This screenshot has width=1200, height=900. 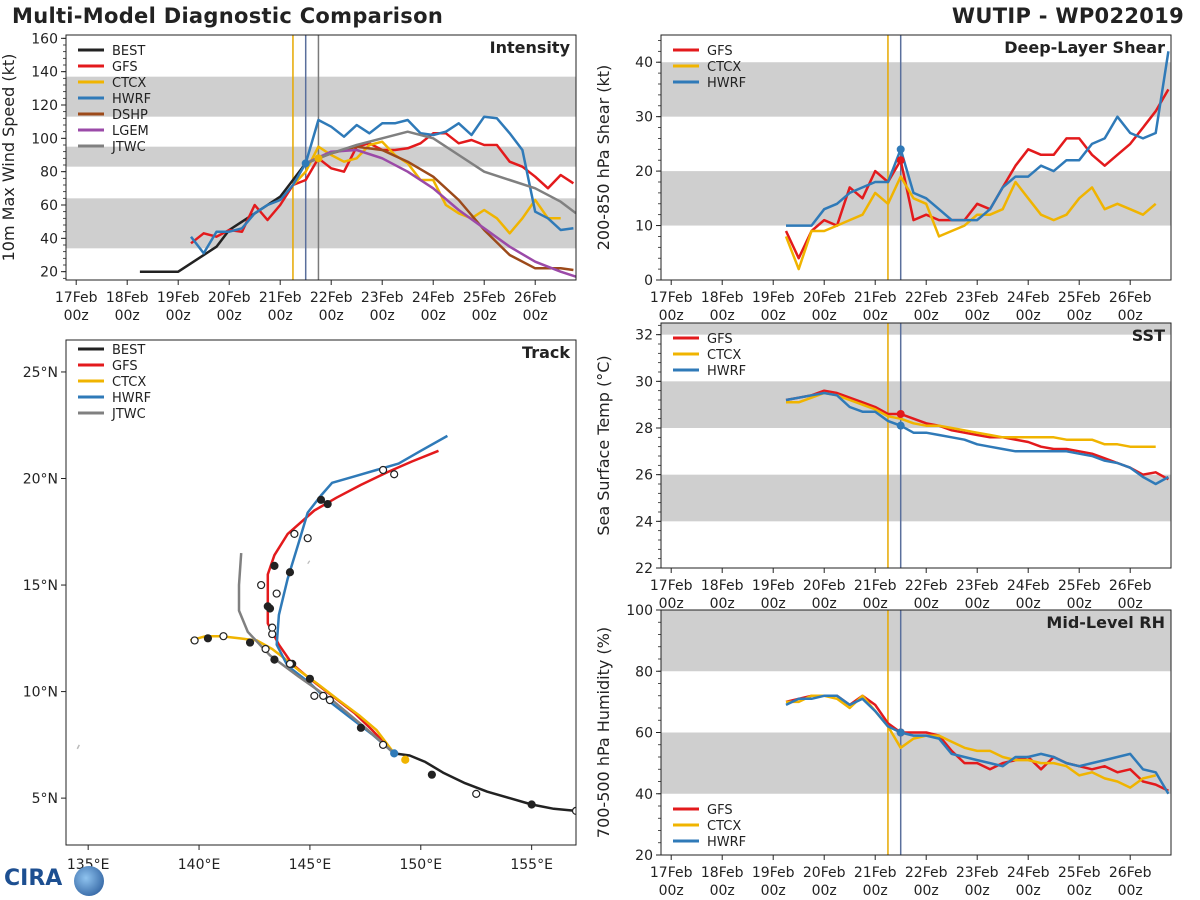 I want to click on sst-xtick-date: 20Feb, so click(x=824, y=586).